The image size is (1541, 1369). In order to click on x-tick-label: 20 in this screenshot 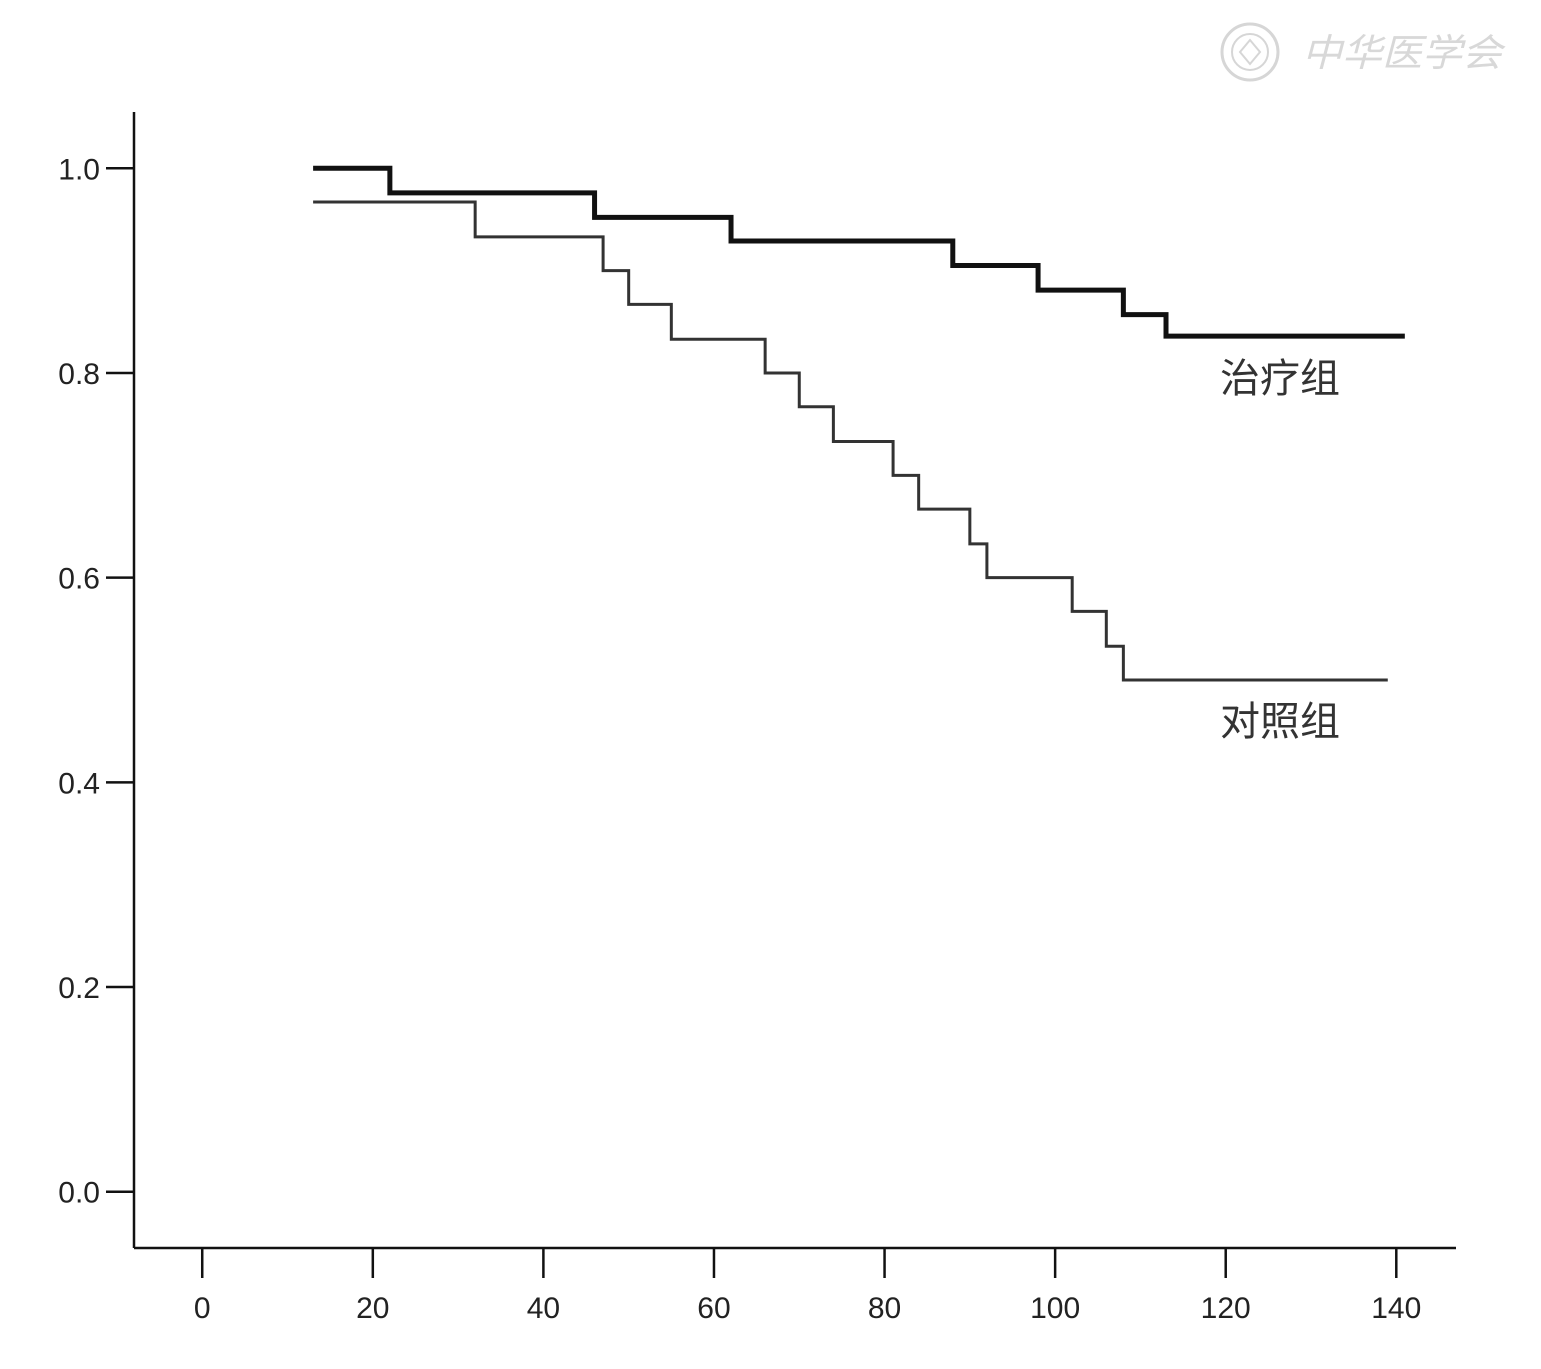, I will do `click(372, 1308)`.